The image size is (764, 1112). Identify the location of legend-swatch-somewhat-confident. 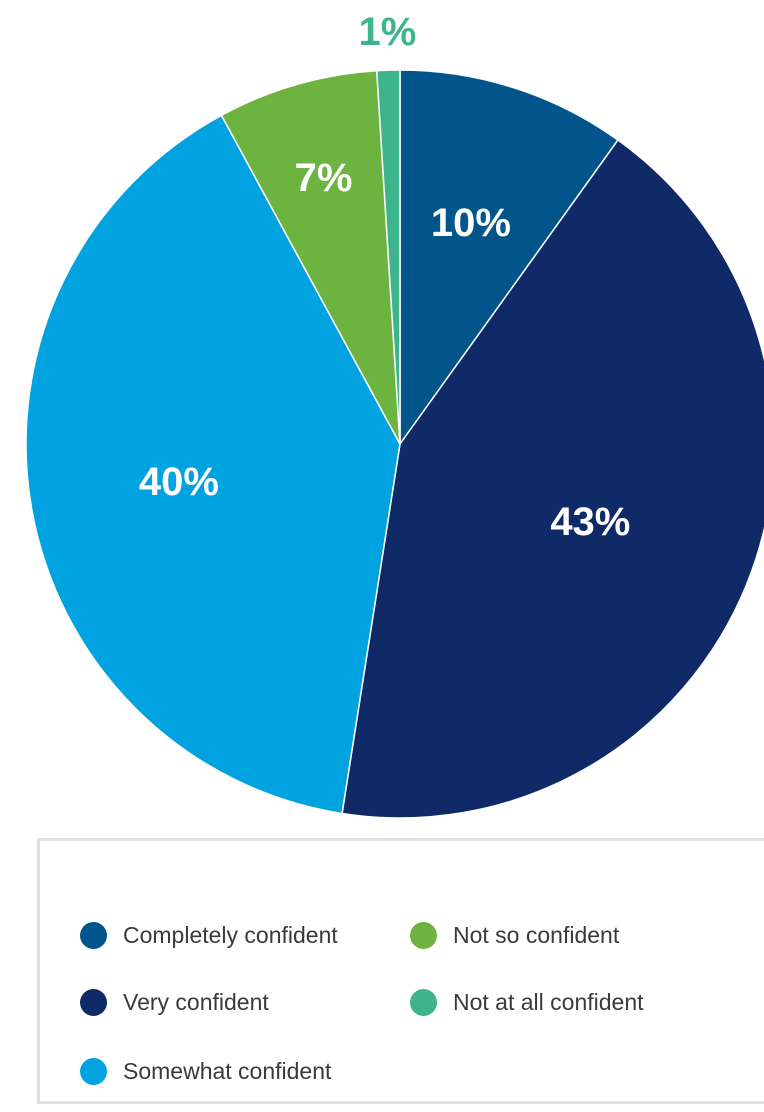
(93, 1071).